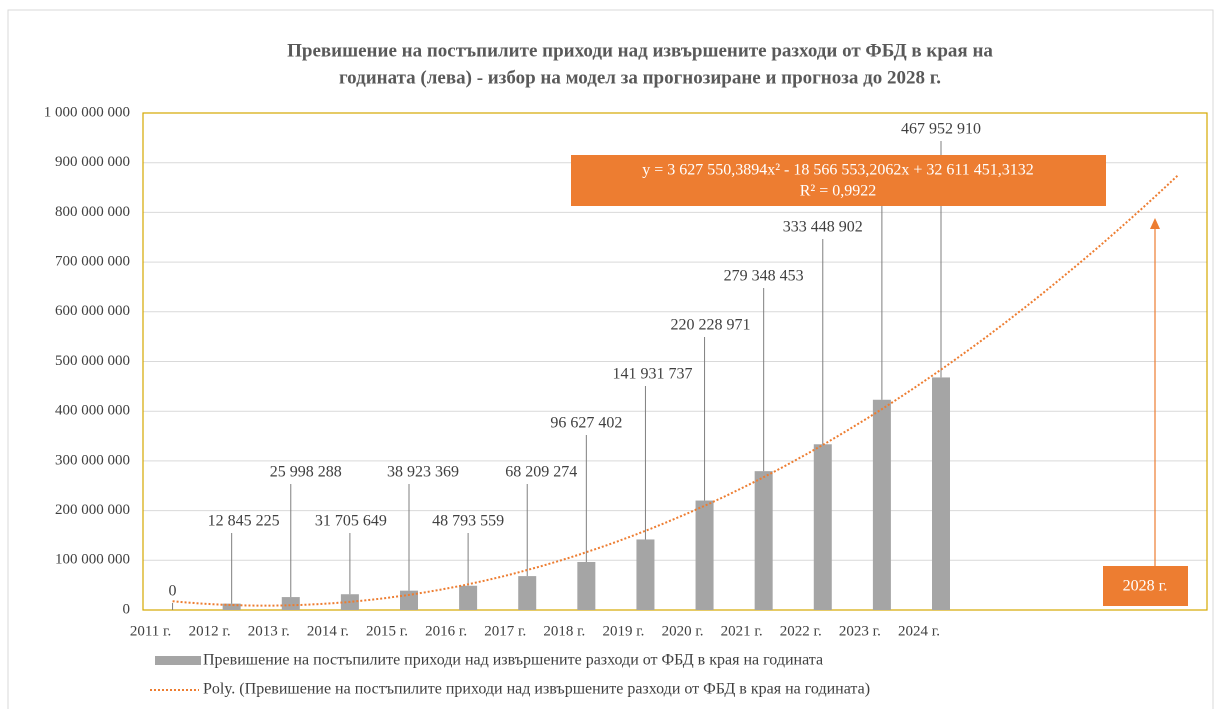 The height and width of the screenshot is (709, 1219). I want to click on x-tick-label: 2016 г., so click(446, 631).